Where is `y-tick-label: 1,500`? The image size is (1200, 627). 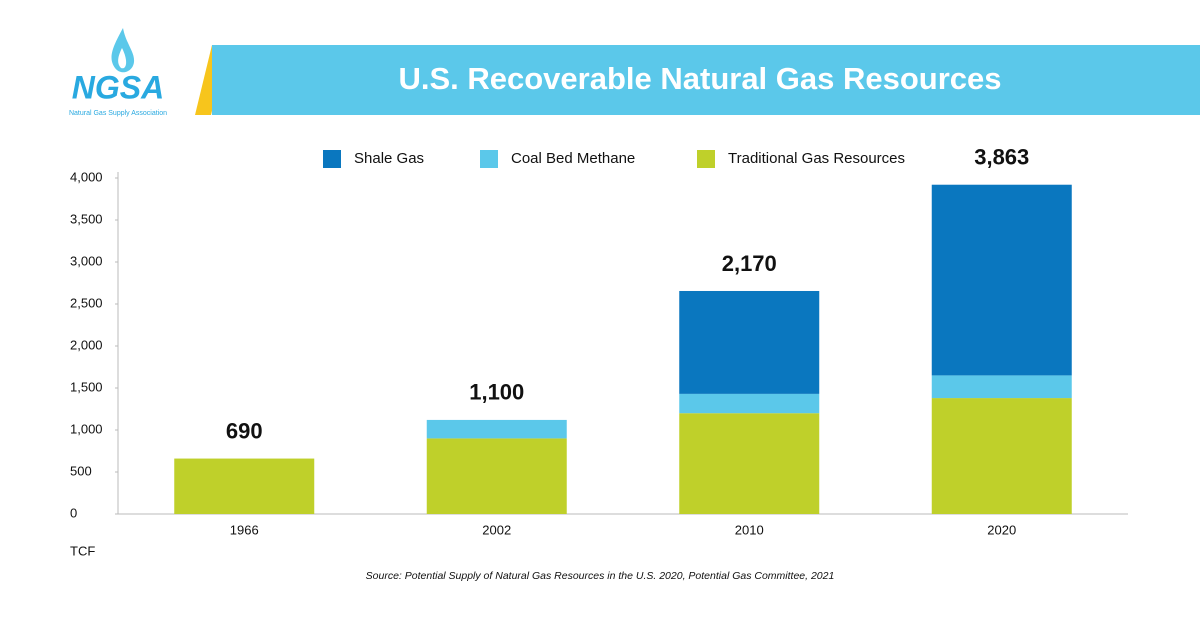 y-tick-label: 1,500 is located at coordinates (86, 386).